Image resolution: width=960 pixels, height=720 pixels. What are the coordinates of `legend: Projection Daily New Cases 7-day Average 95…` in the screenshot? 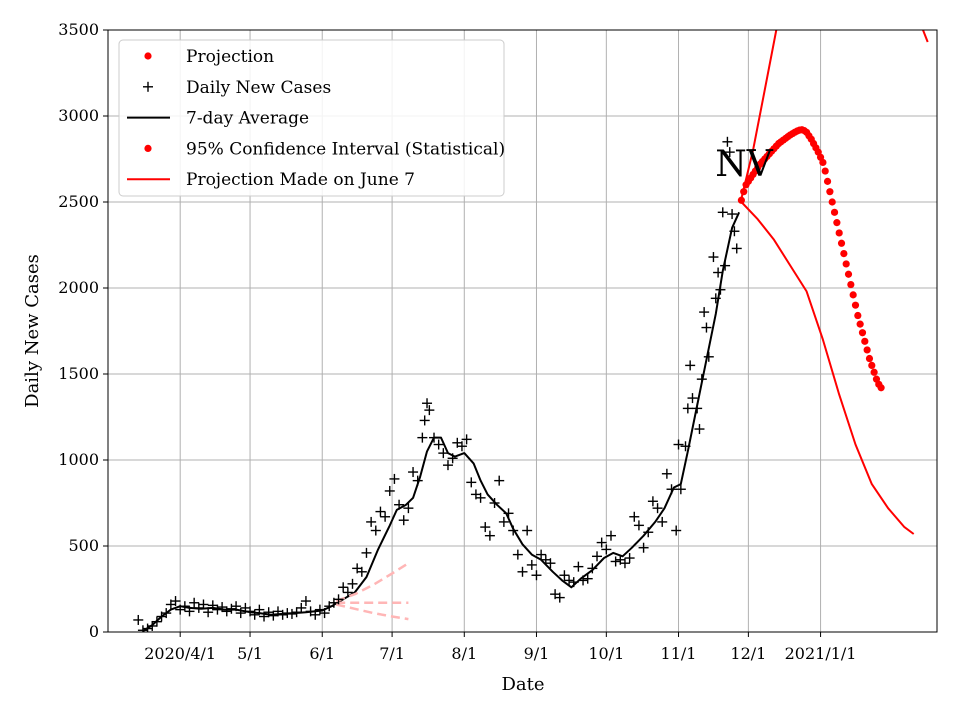 It's located at (311, 118).